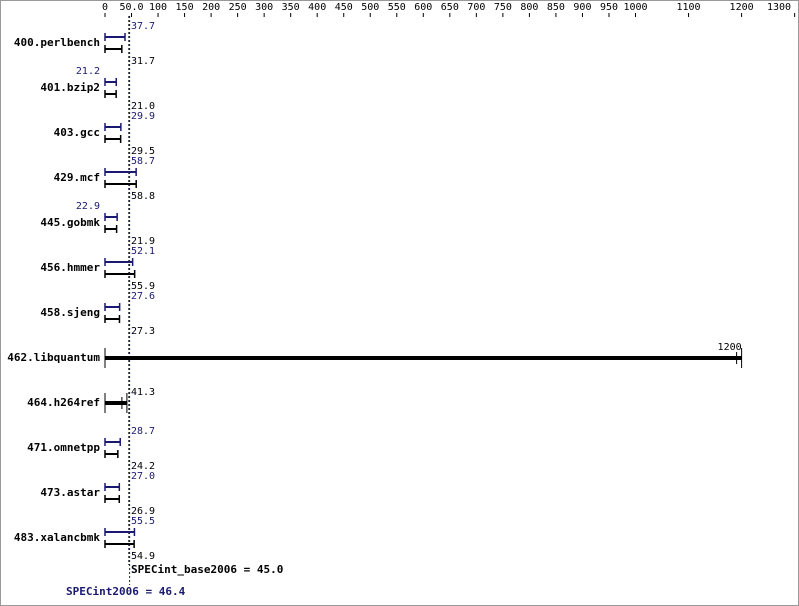 The image size is (799, 606). I want to click on value-label: 28.7, so click(143, 431).